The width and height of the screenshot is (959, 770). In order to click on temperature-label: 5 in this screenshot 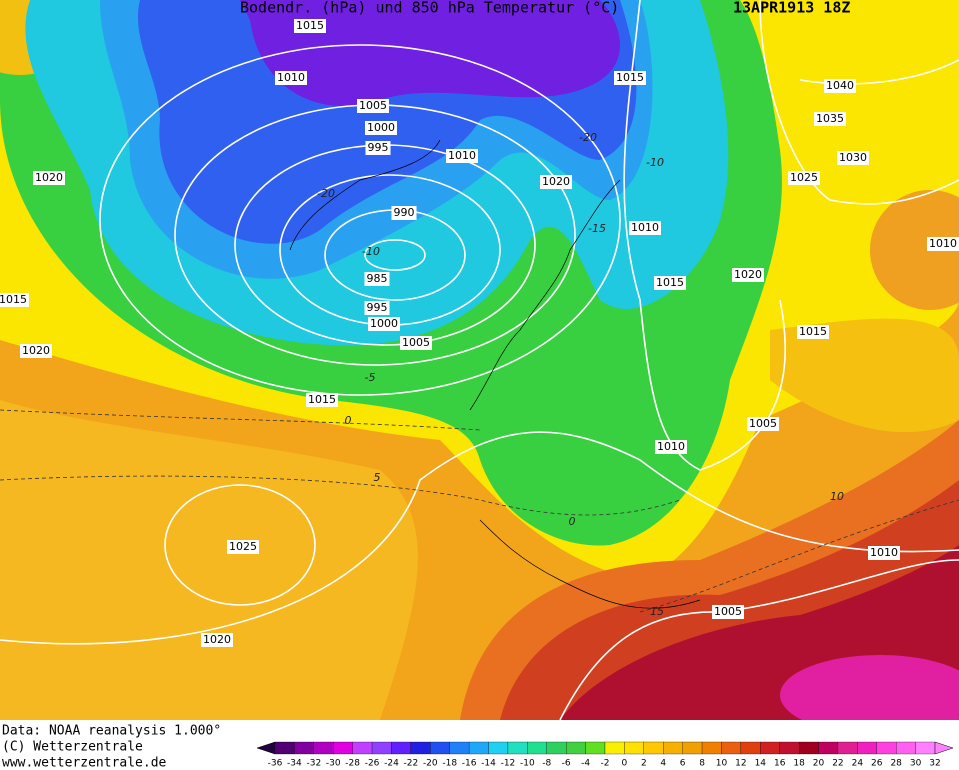, I will do `click(377, 477)`.